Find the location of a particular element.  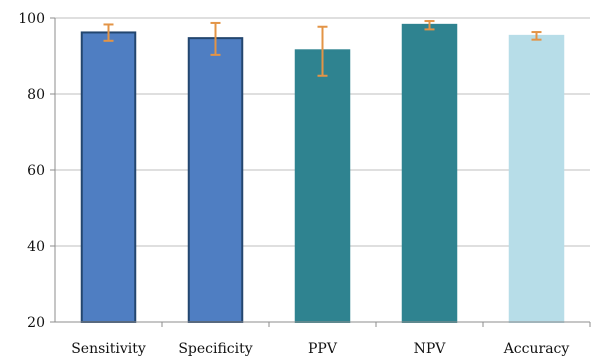

x-category-label-accuracy: Accuracy is located at coordinates (536, 349).